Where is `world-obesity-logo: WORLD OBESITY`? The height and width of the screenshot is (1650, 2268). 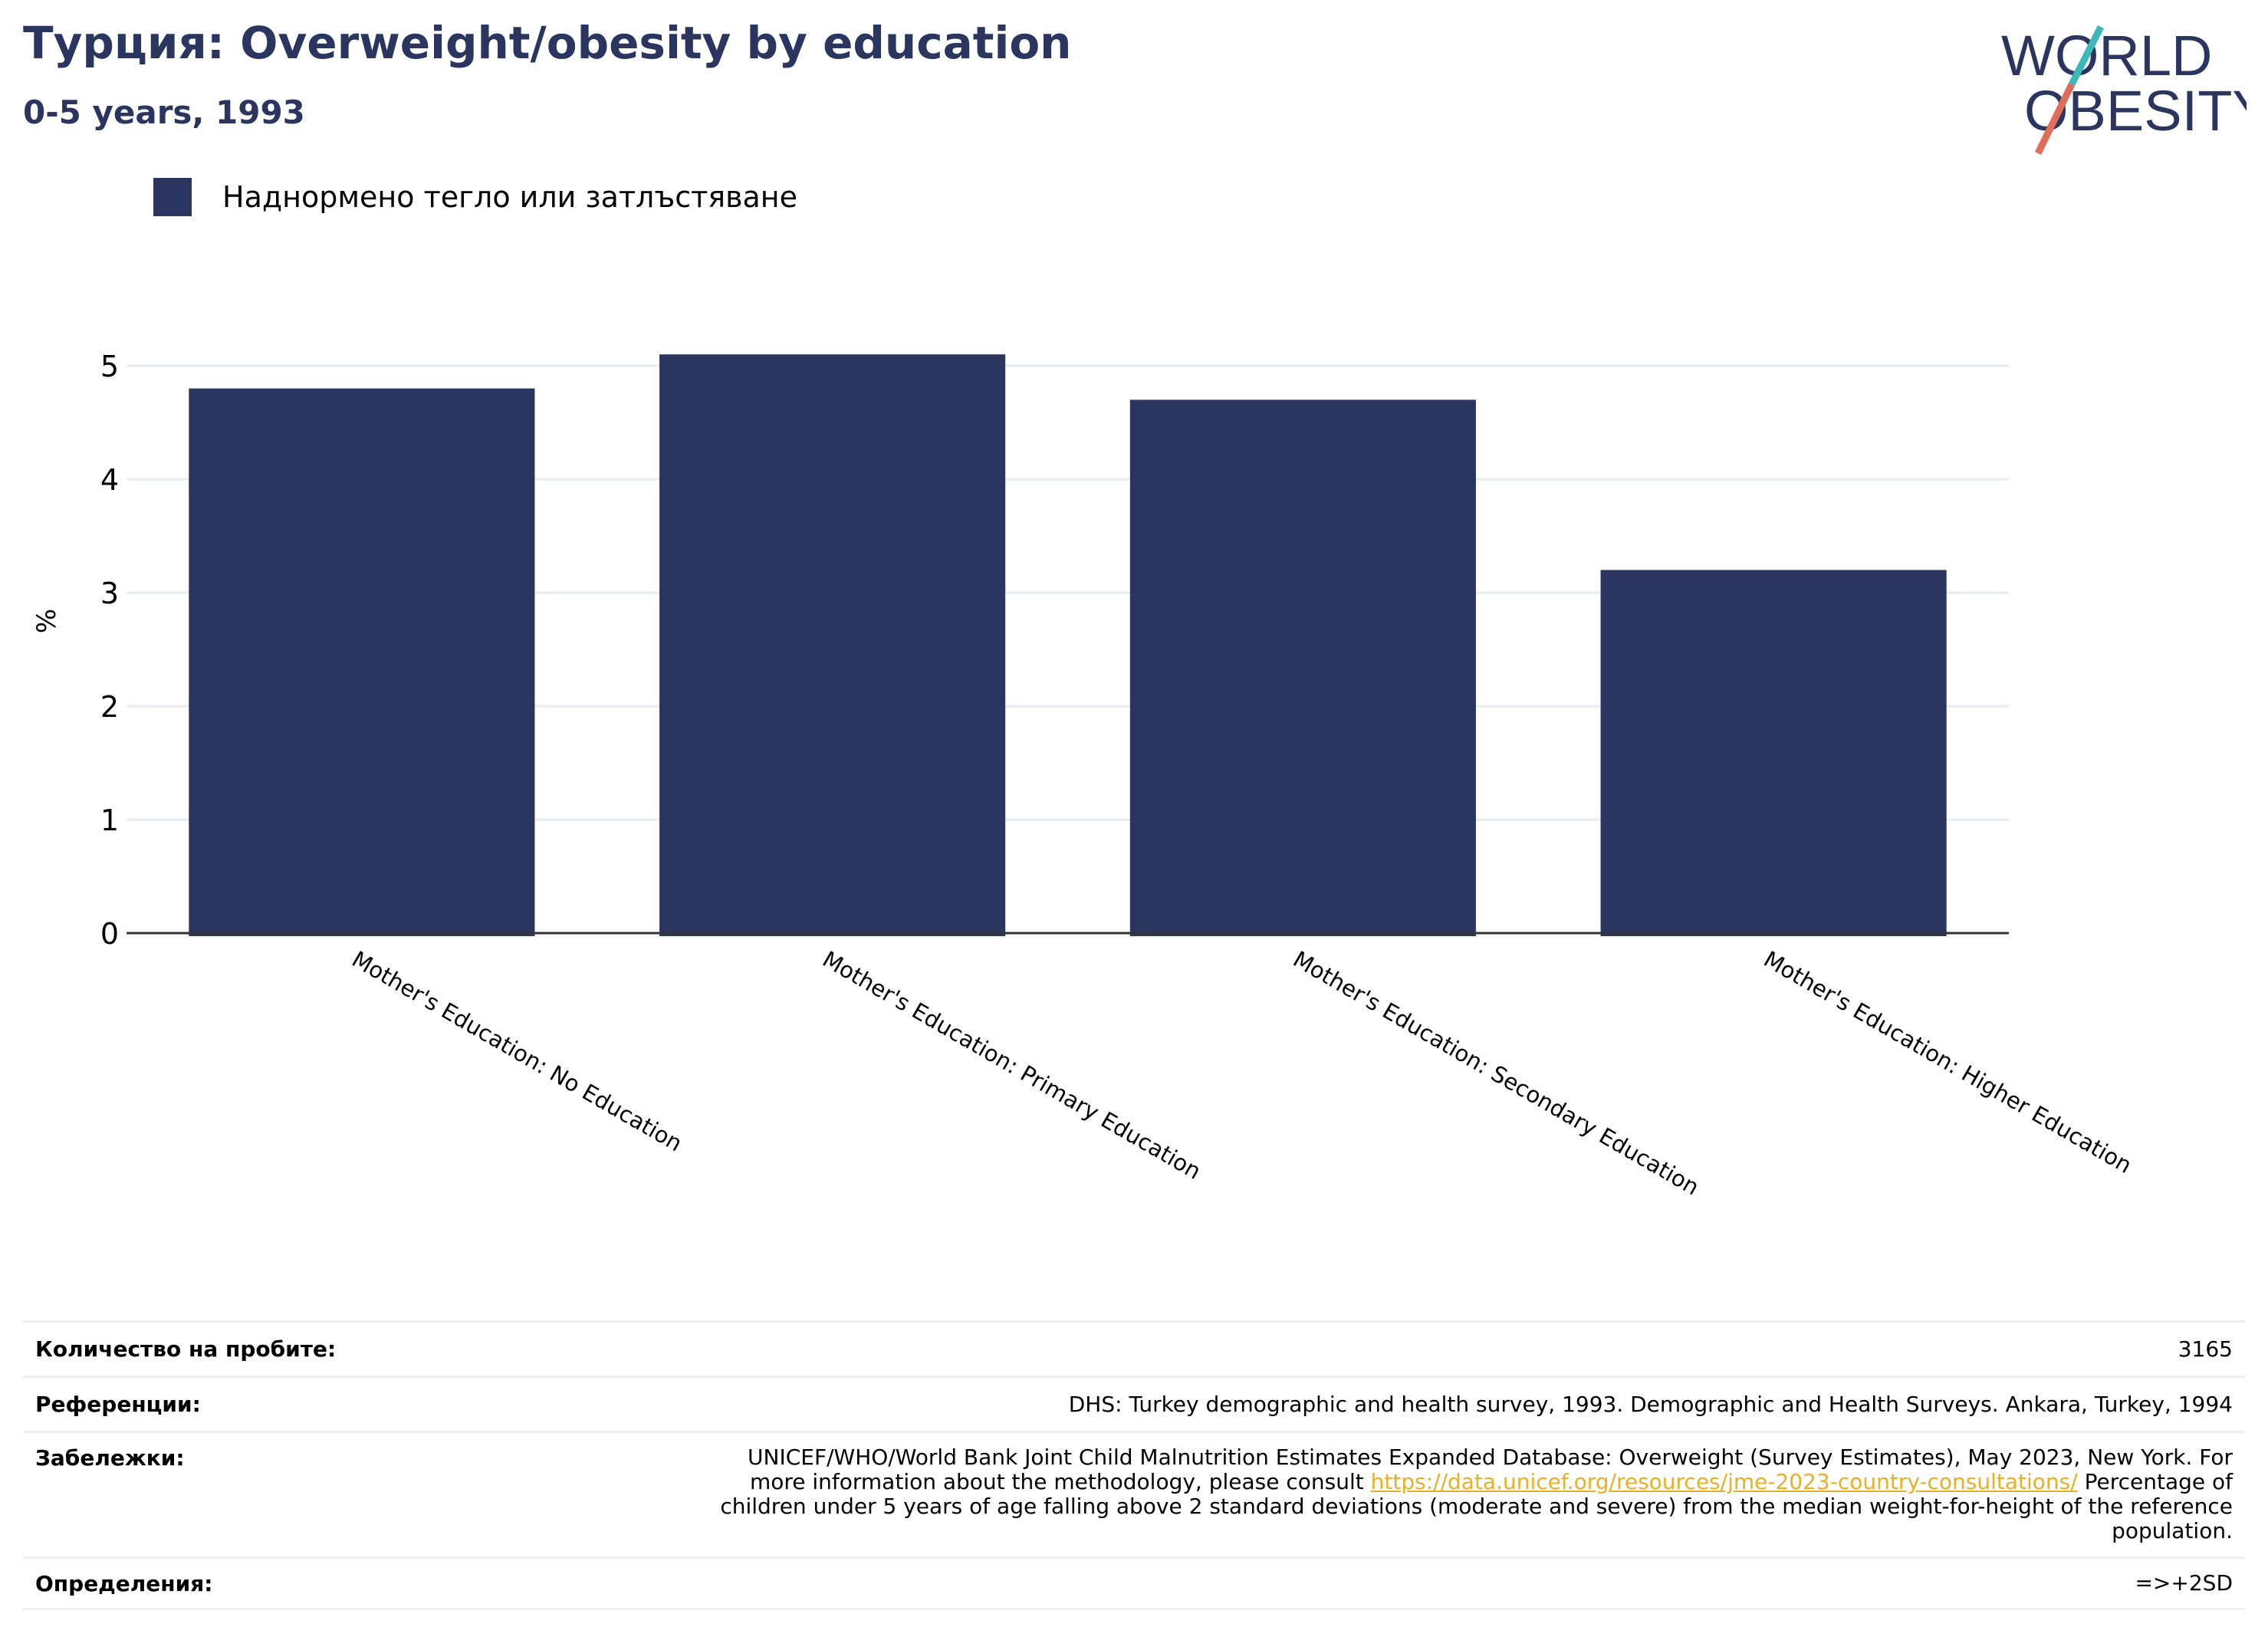
world-obesity-logo: WORLD OBESITY is located at coordinates (2124, 89).